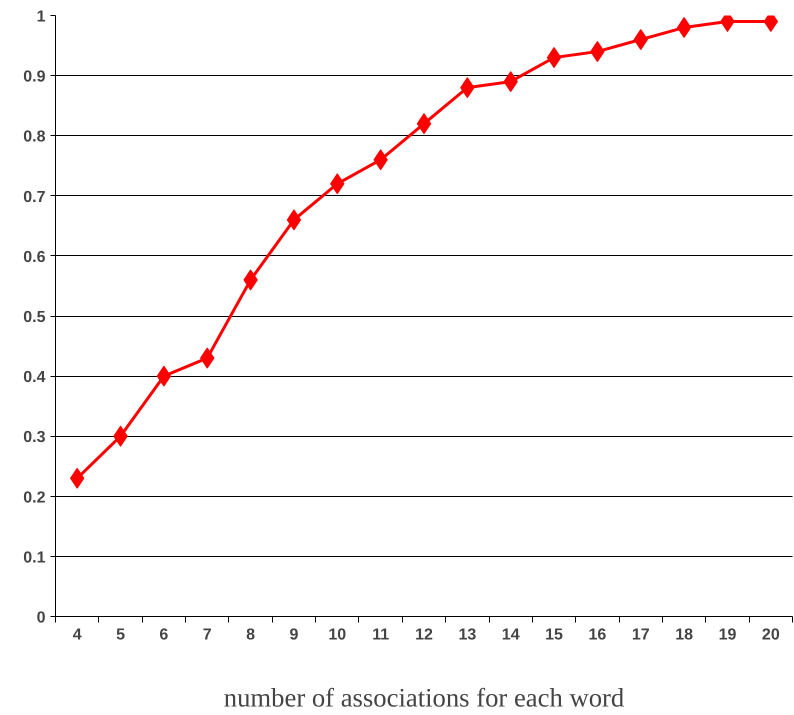 The height and width of the screenshot is (715, 794). What do you see at coordinates (34, 317) in the screenshot?
I see `y-tick-label: 0.5` at bounding box center [34, 317].